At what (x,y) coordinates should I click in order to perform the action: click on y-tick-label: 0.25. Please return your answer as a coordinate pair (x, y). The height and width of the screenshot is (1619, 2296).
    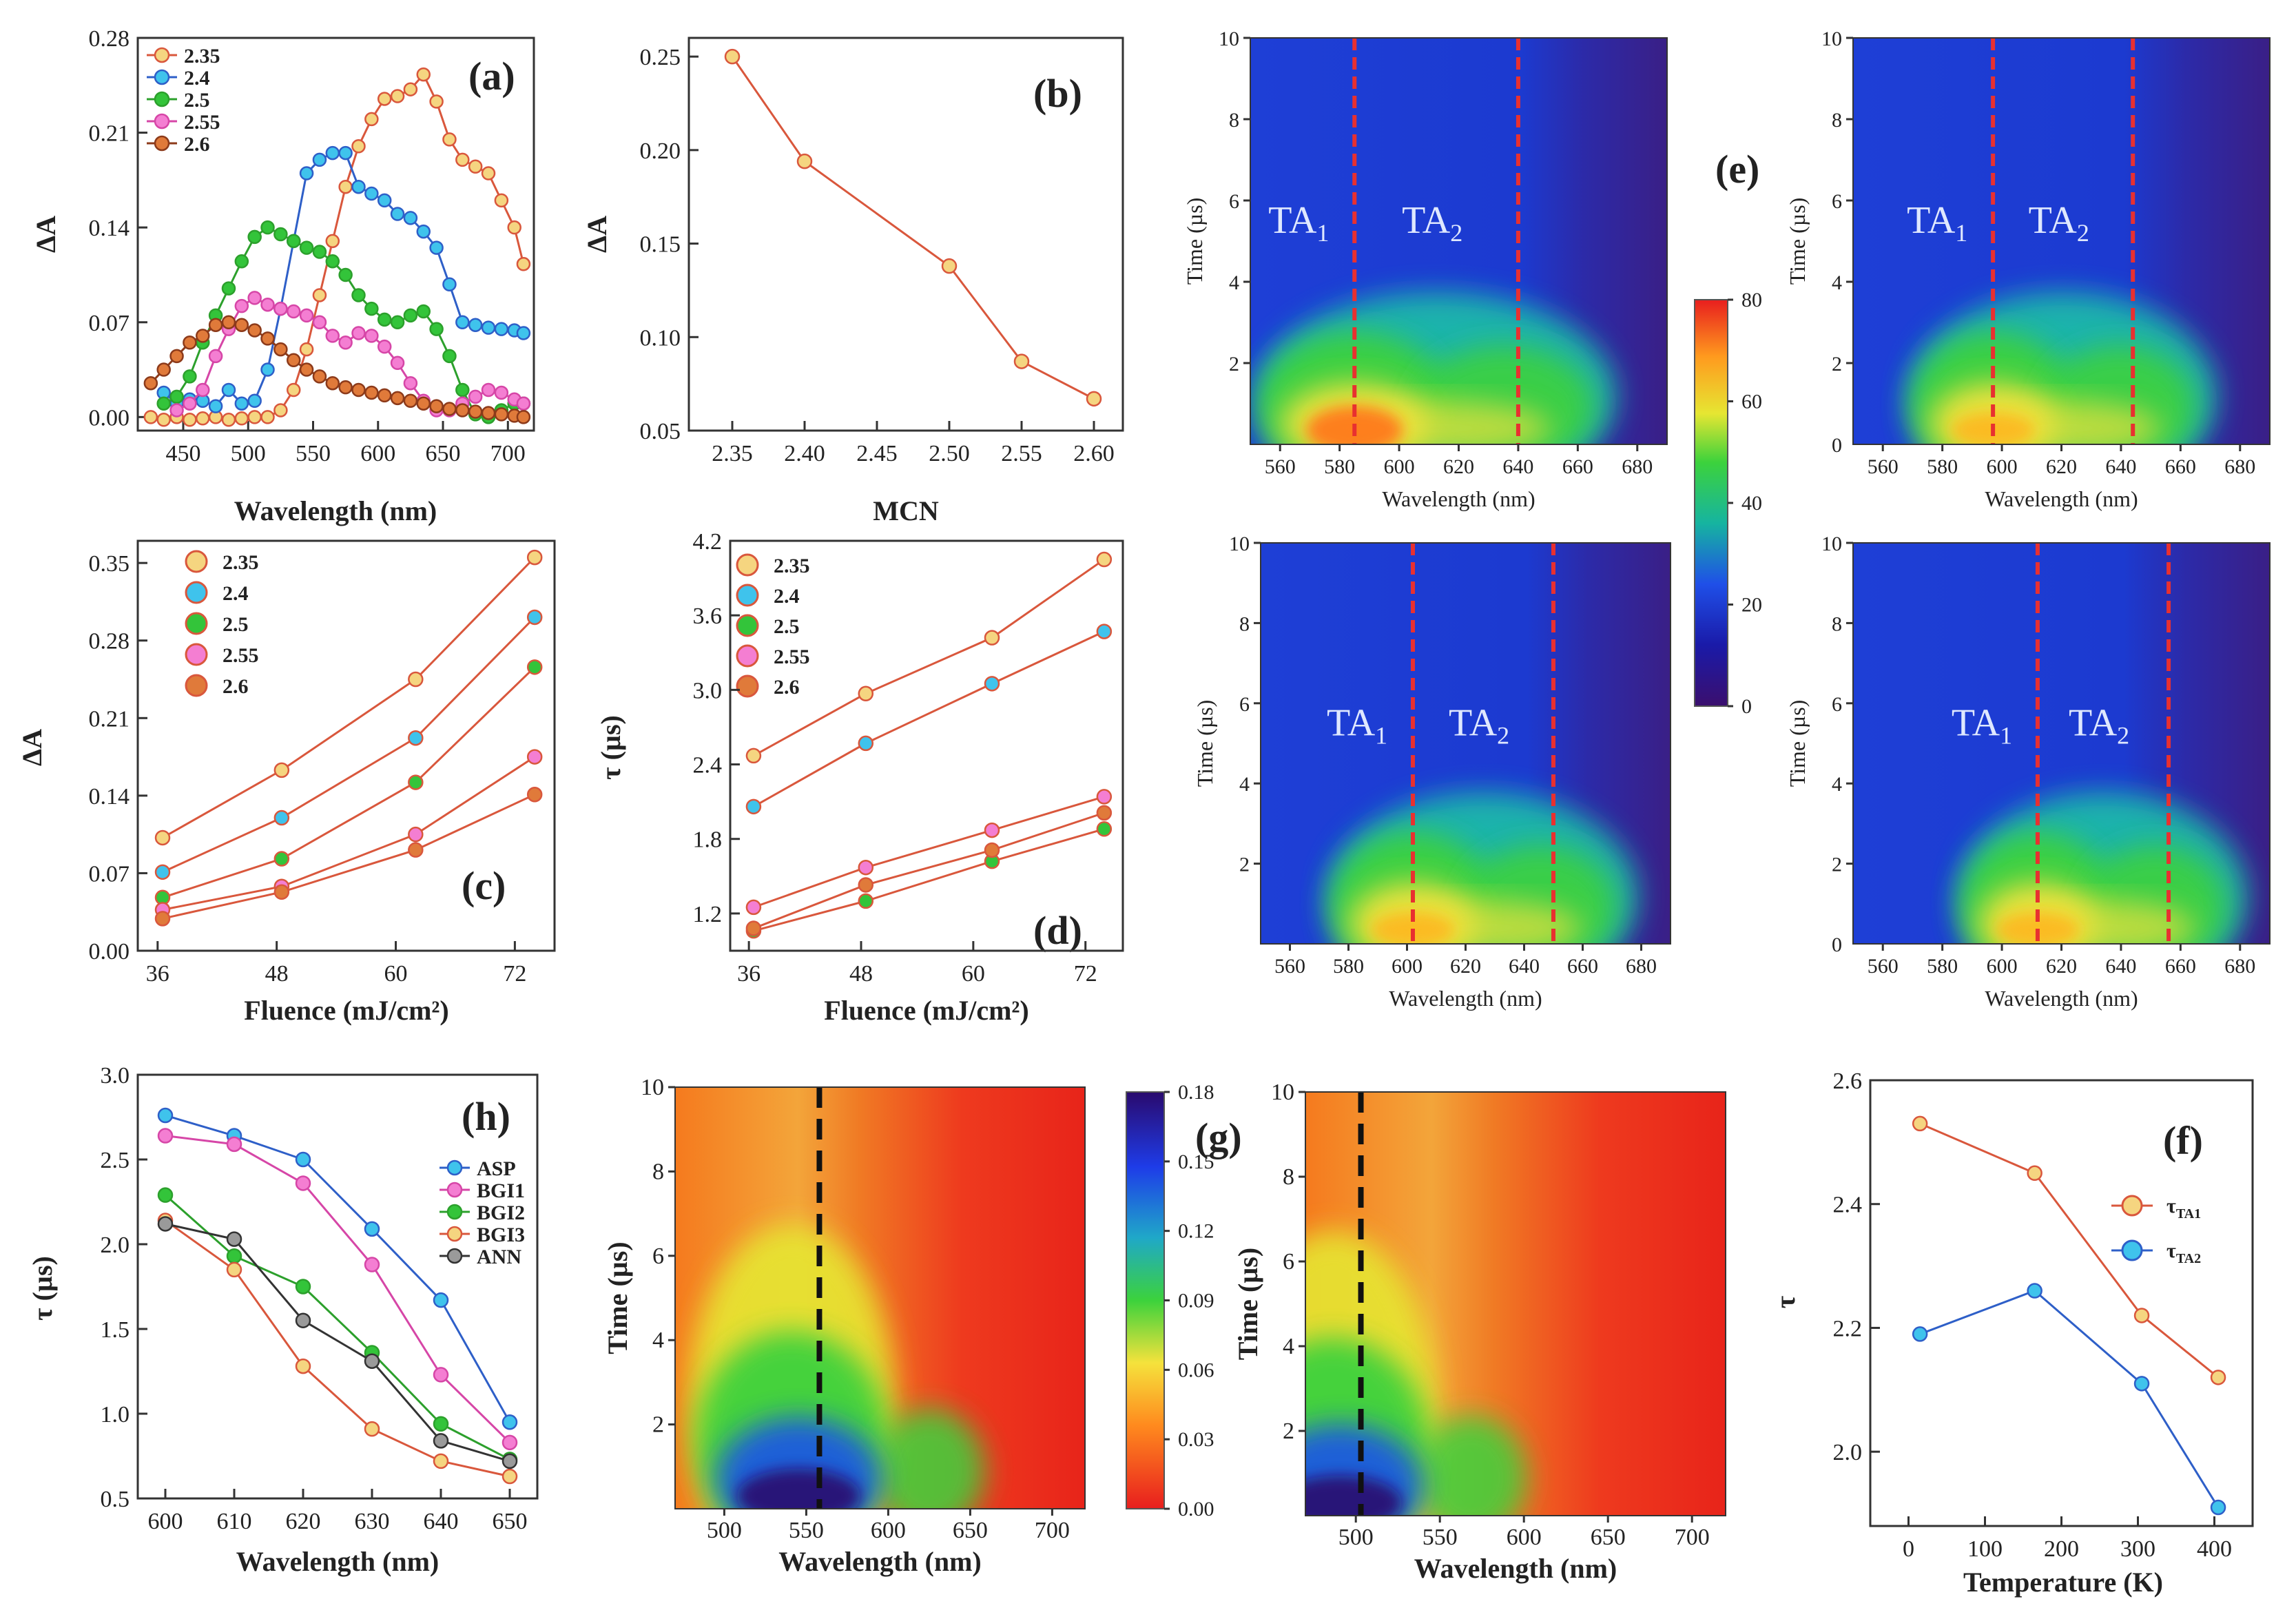
    Looking at the image, I should click on (660, 57).